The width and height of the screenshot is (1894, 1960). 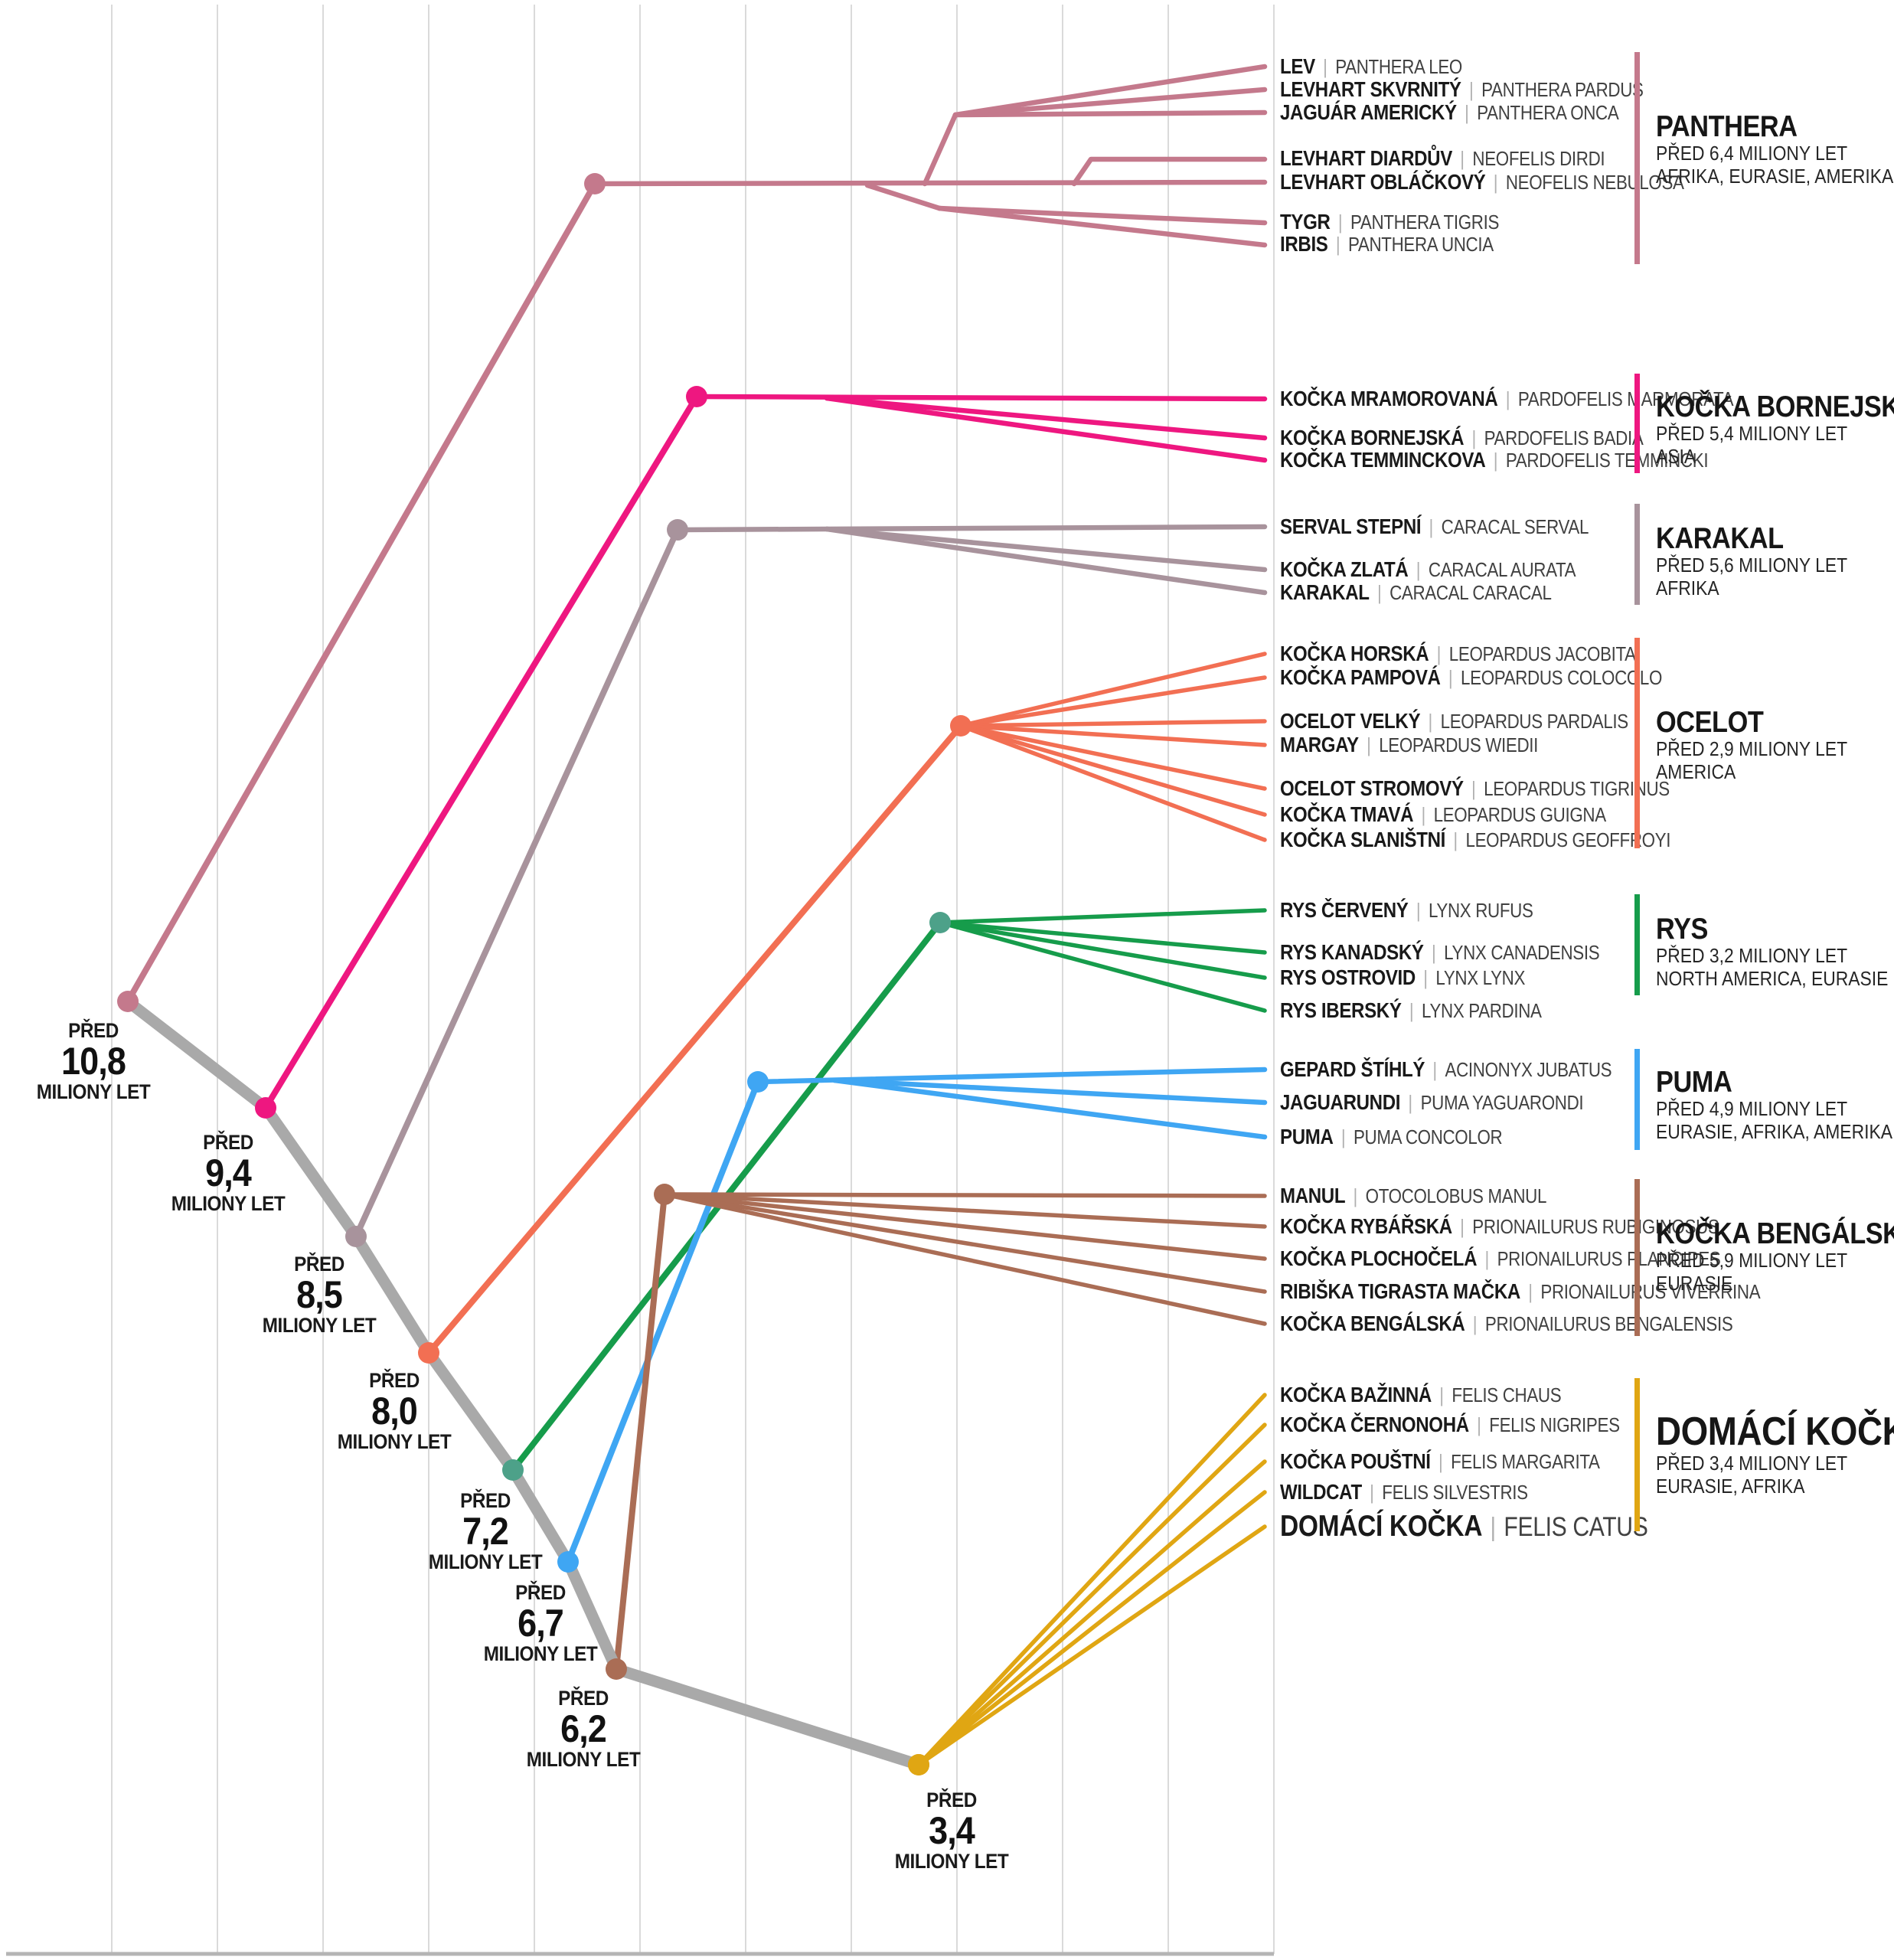 What do you see at coordinates (1507, 399) in the screenshot?
I see `species-row: KOČKA MRAMOROVANÁ | PARDOFELIS MARMORATA` at bounding box center [1507, 399].